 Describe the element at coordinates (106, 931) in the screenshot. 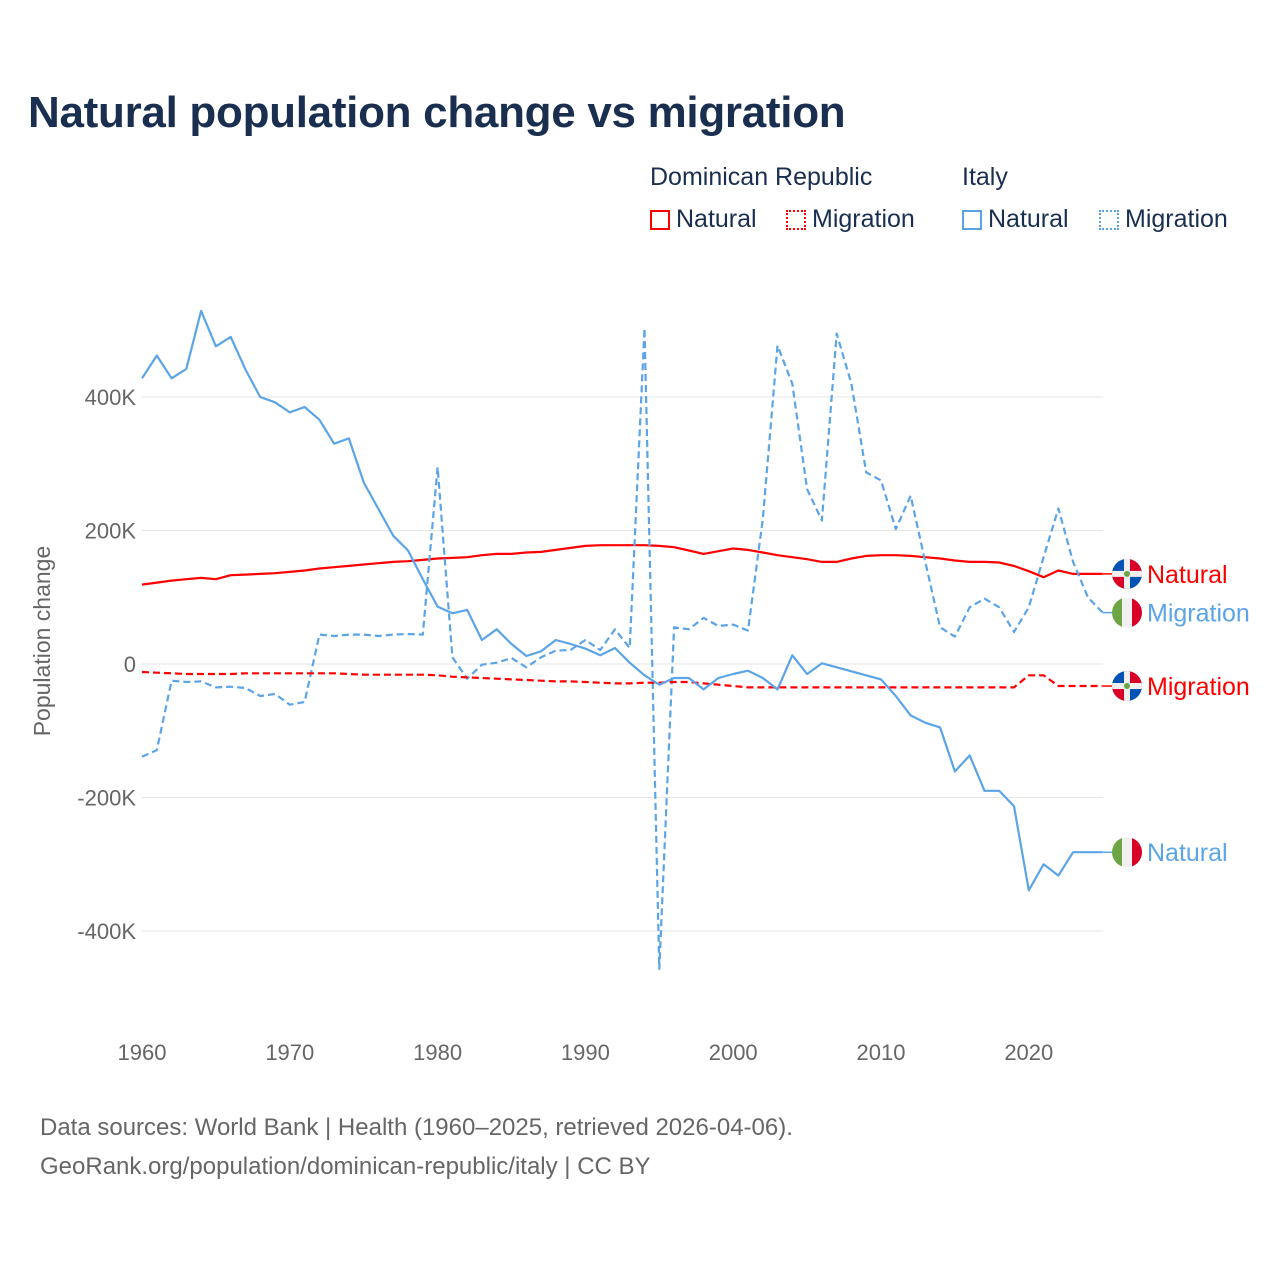

I see `y-tick-label: -400K` at that location.